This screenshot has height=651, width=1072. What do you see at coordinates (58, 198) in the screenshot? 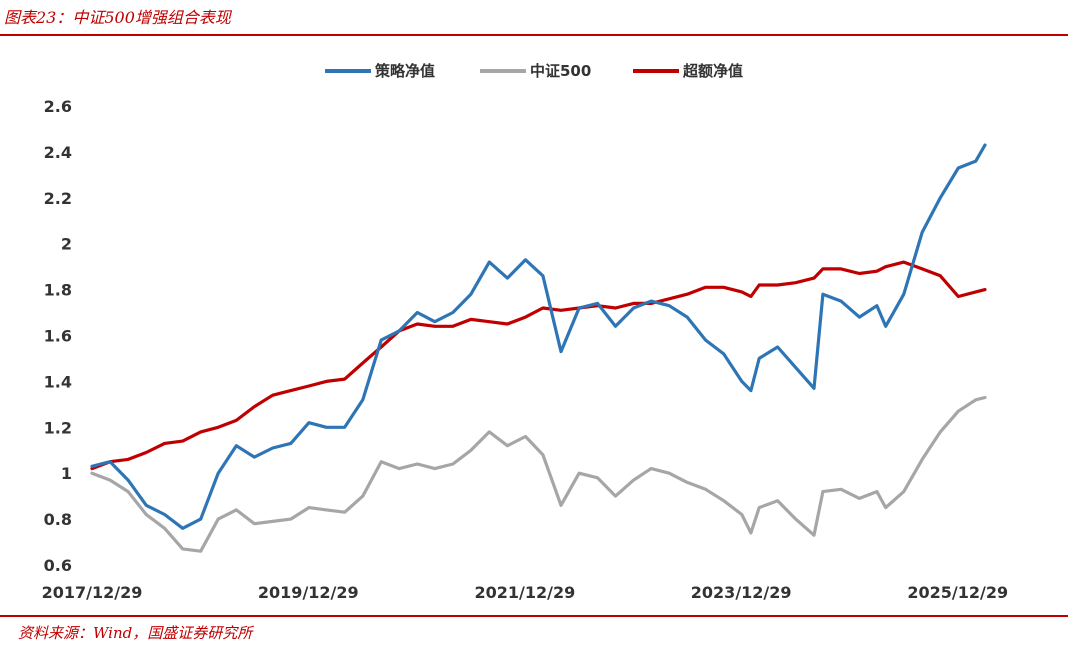
I see `y-tick-label: 2.2` at bounding box center [58, 198].